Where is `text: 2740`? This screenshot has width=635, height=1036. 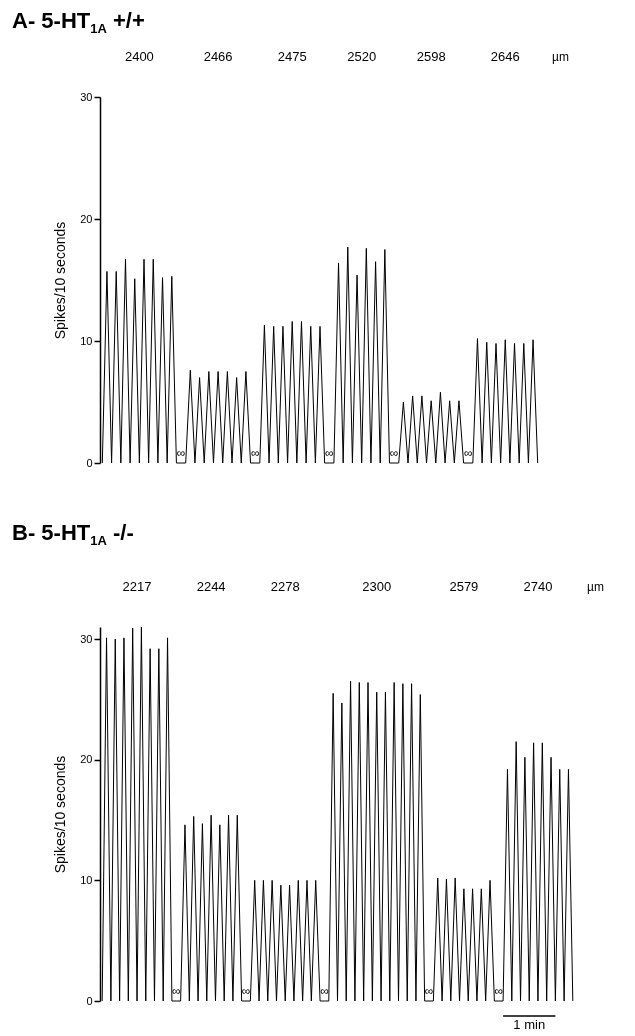 text: 2740 is located at coordinates (538, 586).